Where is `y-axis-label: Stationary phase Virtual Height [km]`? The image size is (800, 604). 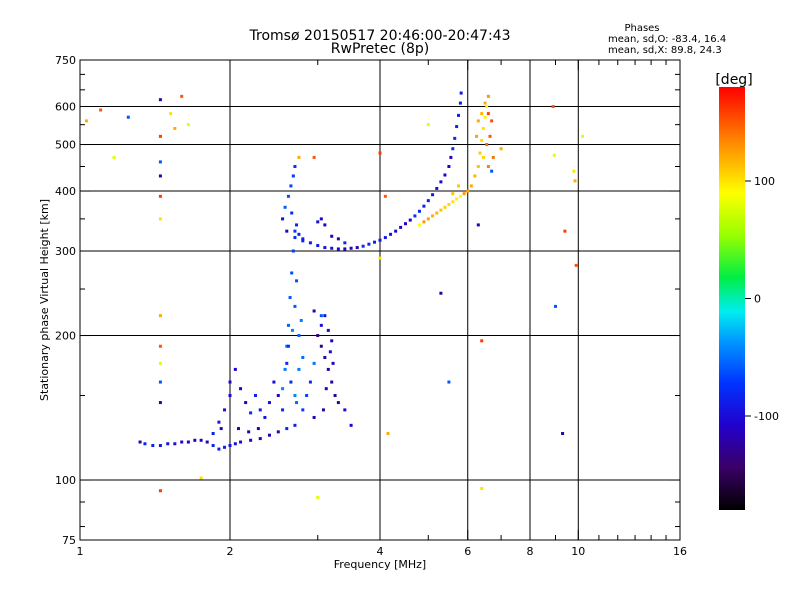
y-axis-label: Stationary phase Virtual Height [km] is located at coordinates (44, 300).